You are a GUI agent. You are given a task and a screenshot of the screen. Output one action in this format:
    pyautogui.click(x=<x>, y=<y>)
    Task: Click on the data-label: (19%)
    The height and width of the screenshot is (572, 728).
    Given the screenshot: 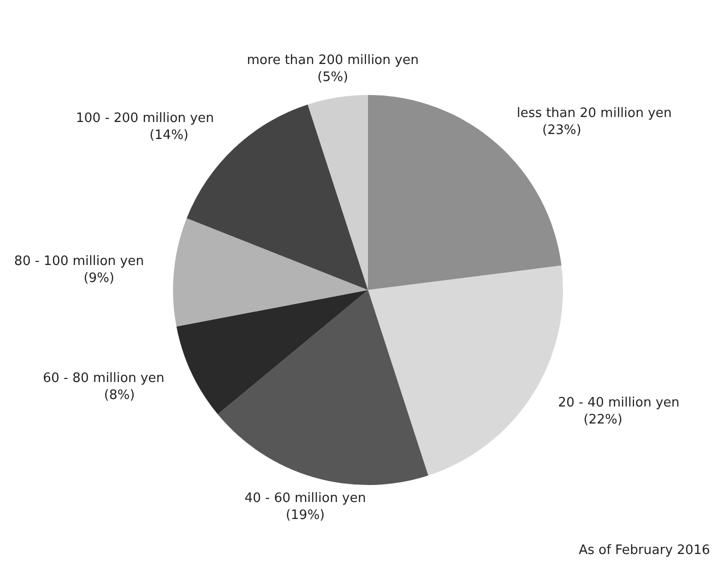 What is the action you would take?
    pyautogui.click(x=305, y=516)
    